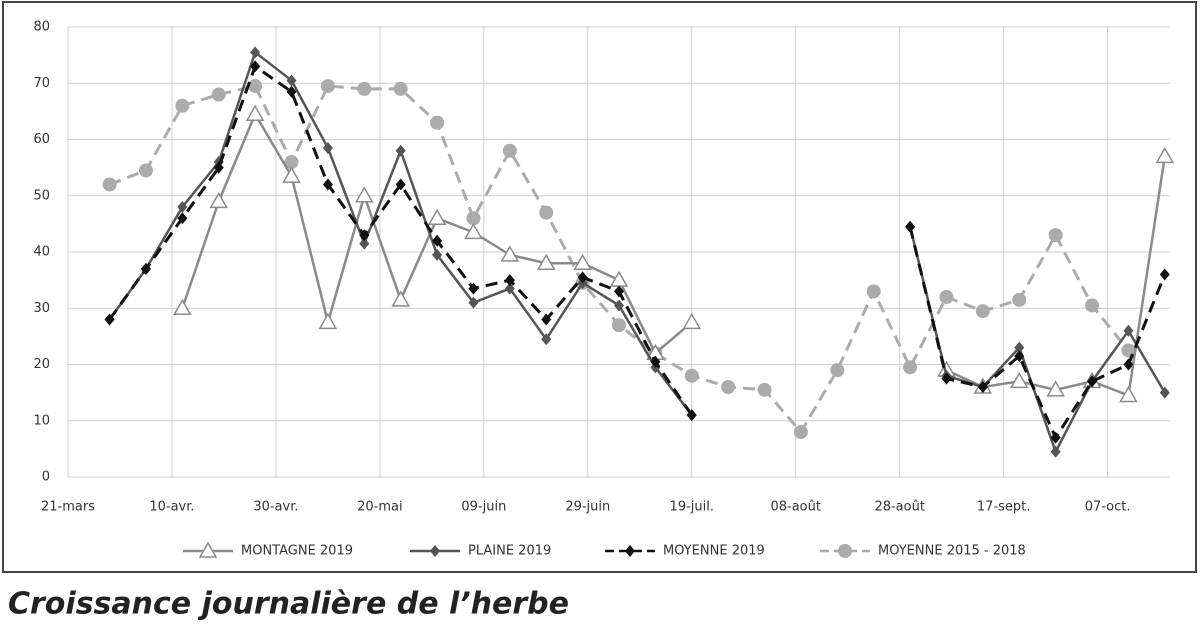 Image resolution: width=1200 pixels, height=634 pixels. I want to click on y-tick-label: 30, so click(41, 308).